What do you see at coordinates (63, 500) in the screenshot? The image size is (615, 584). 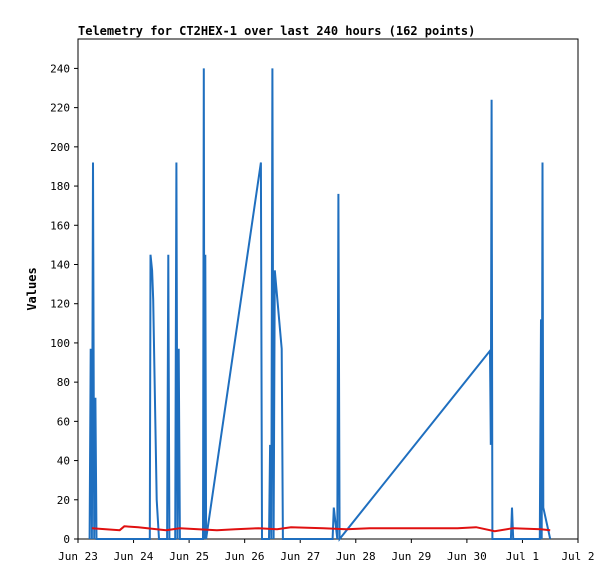 I see `y-tick-label: 20` at bounding box center [63, 500].